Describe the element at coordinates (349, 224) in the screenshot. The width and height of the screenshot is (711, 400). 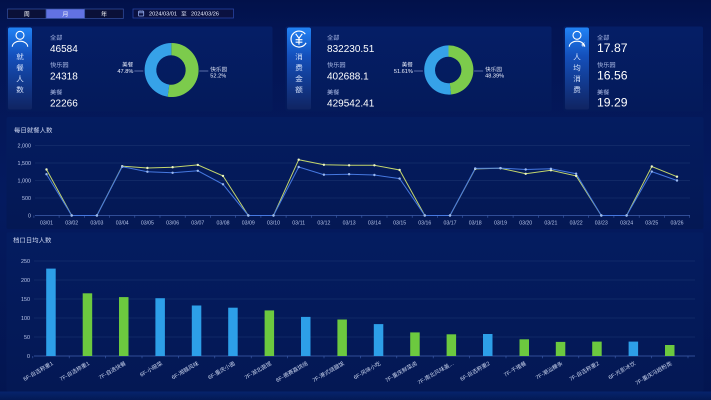
I see `svg-text: 03/13` at that location.